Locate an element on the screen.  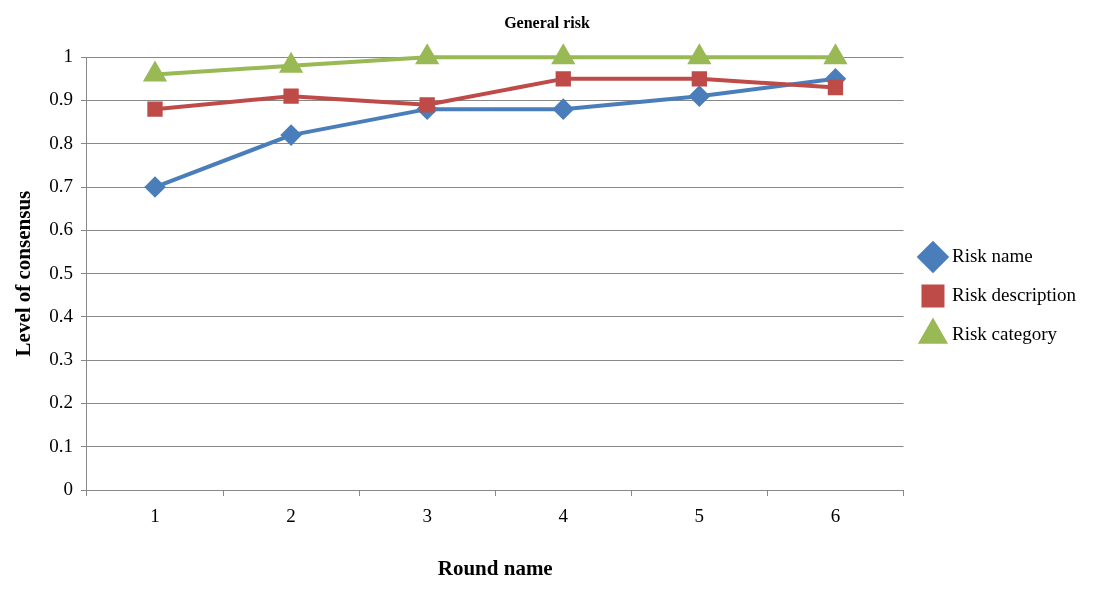
x-tick-label: 6 is located at coordinates (835, 516).